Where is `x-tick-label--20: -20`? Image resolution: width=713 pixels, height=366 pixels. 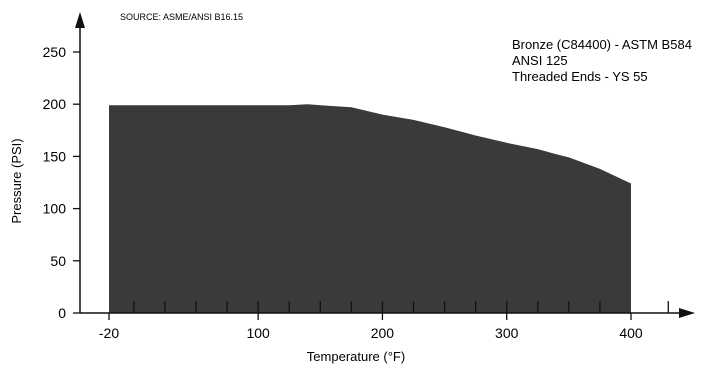
x-tick-label--20: -20 is located at coordinates (109, 333).